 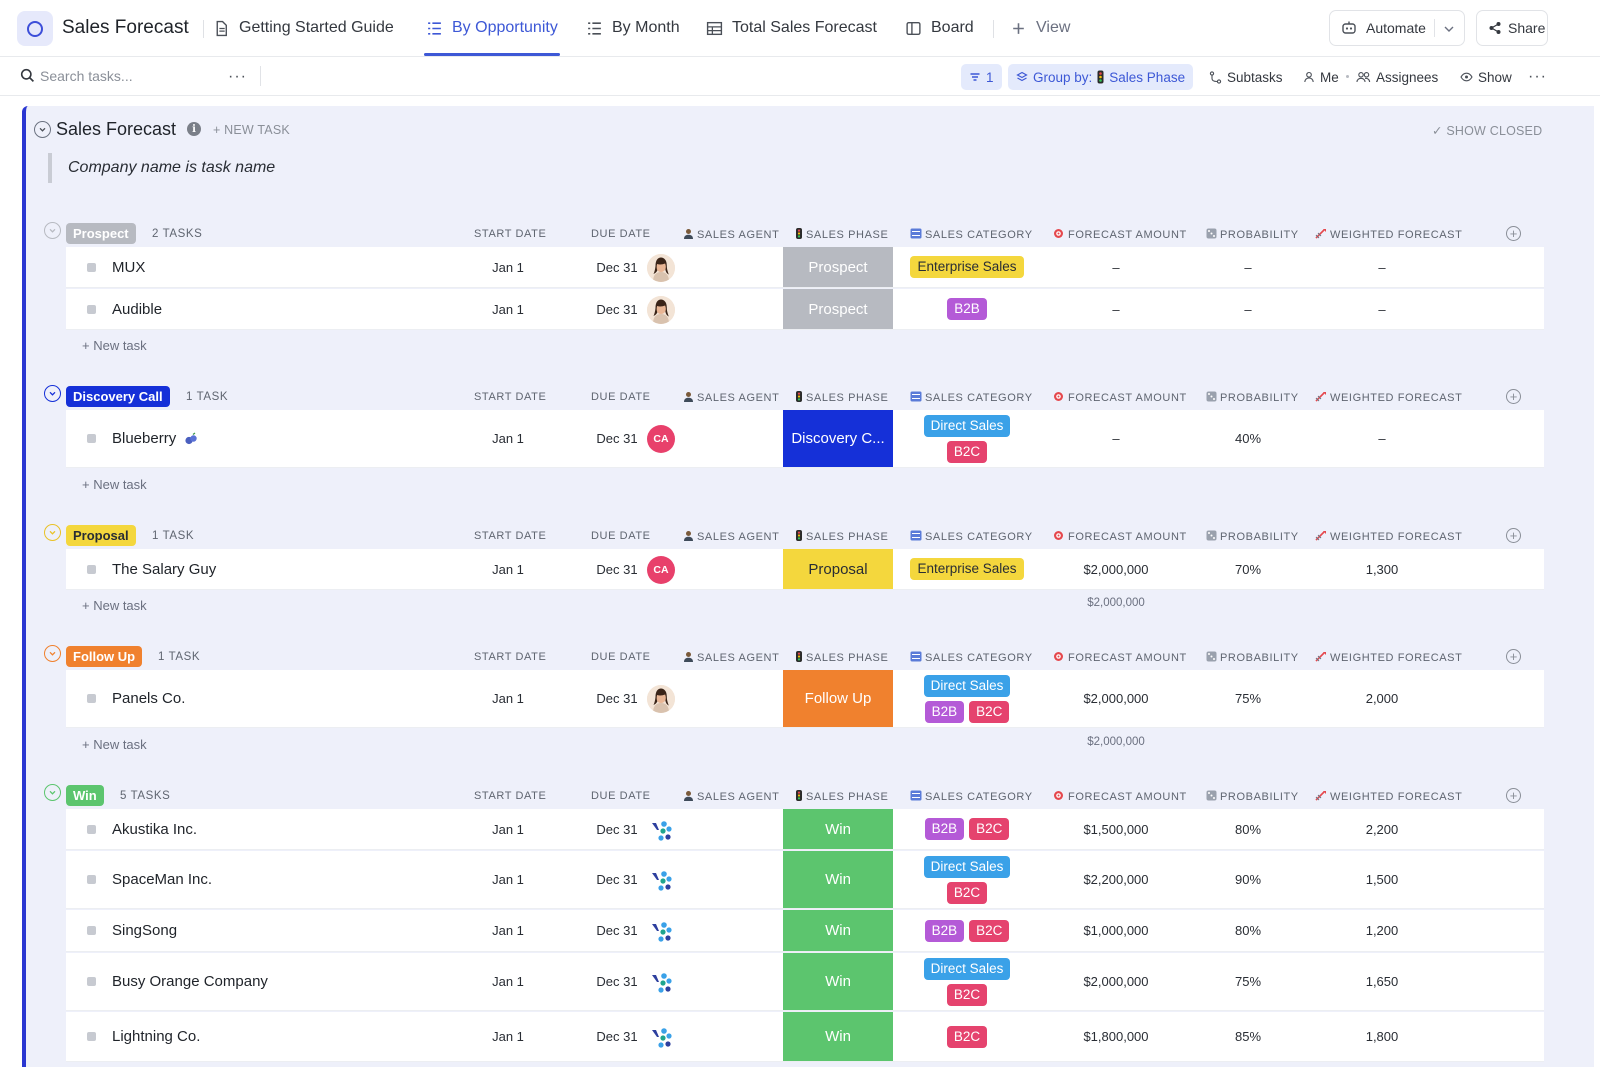 I want to click on task-name: SingSong, so click(x=145, y=930).